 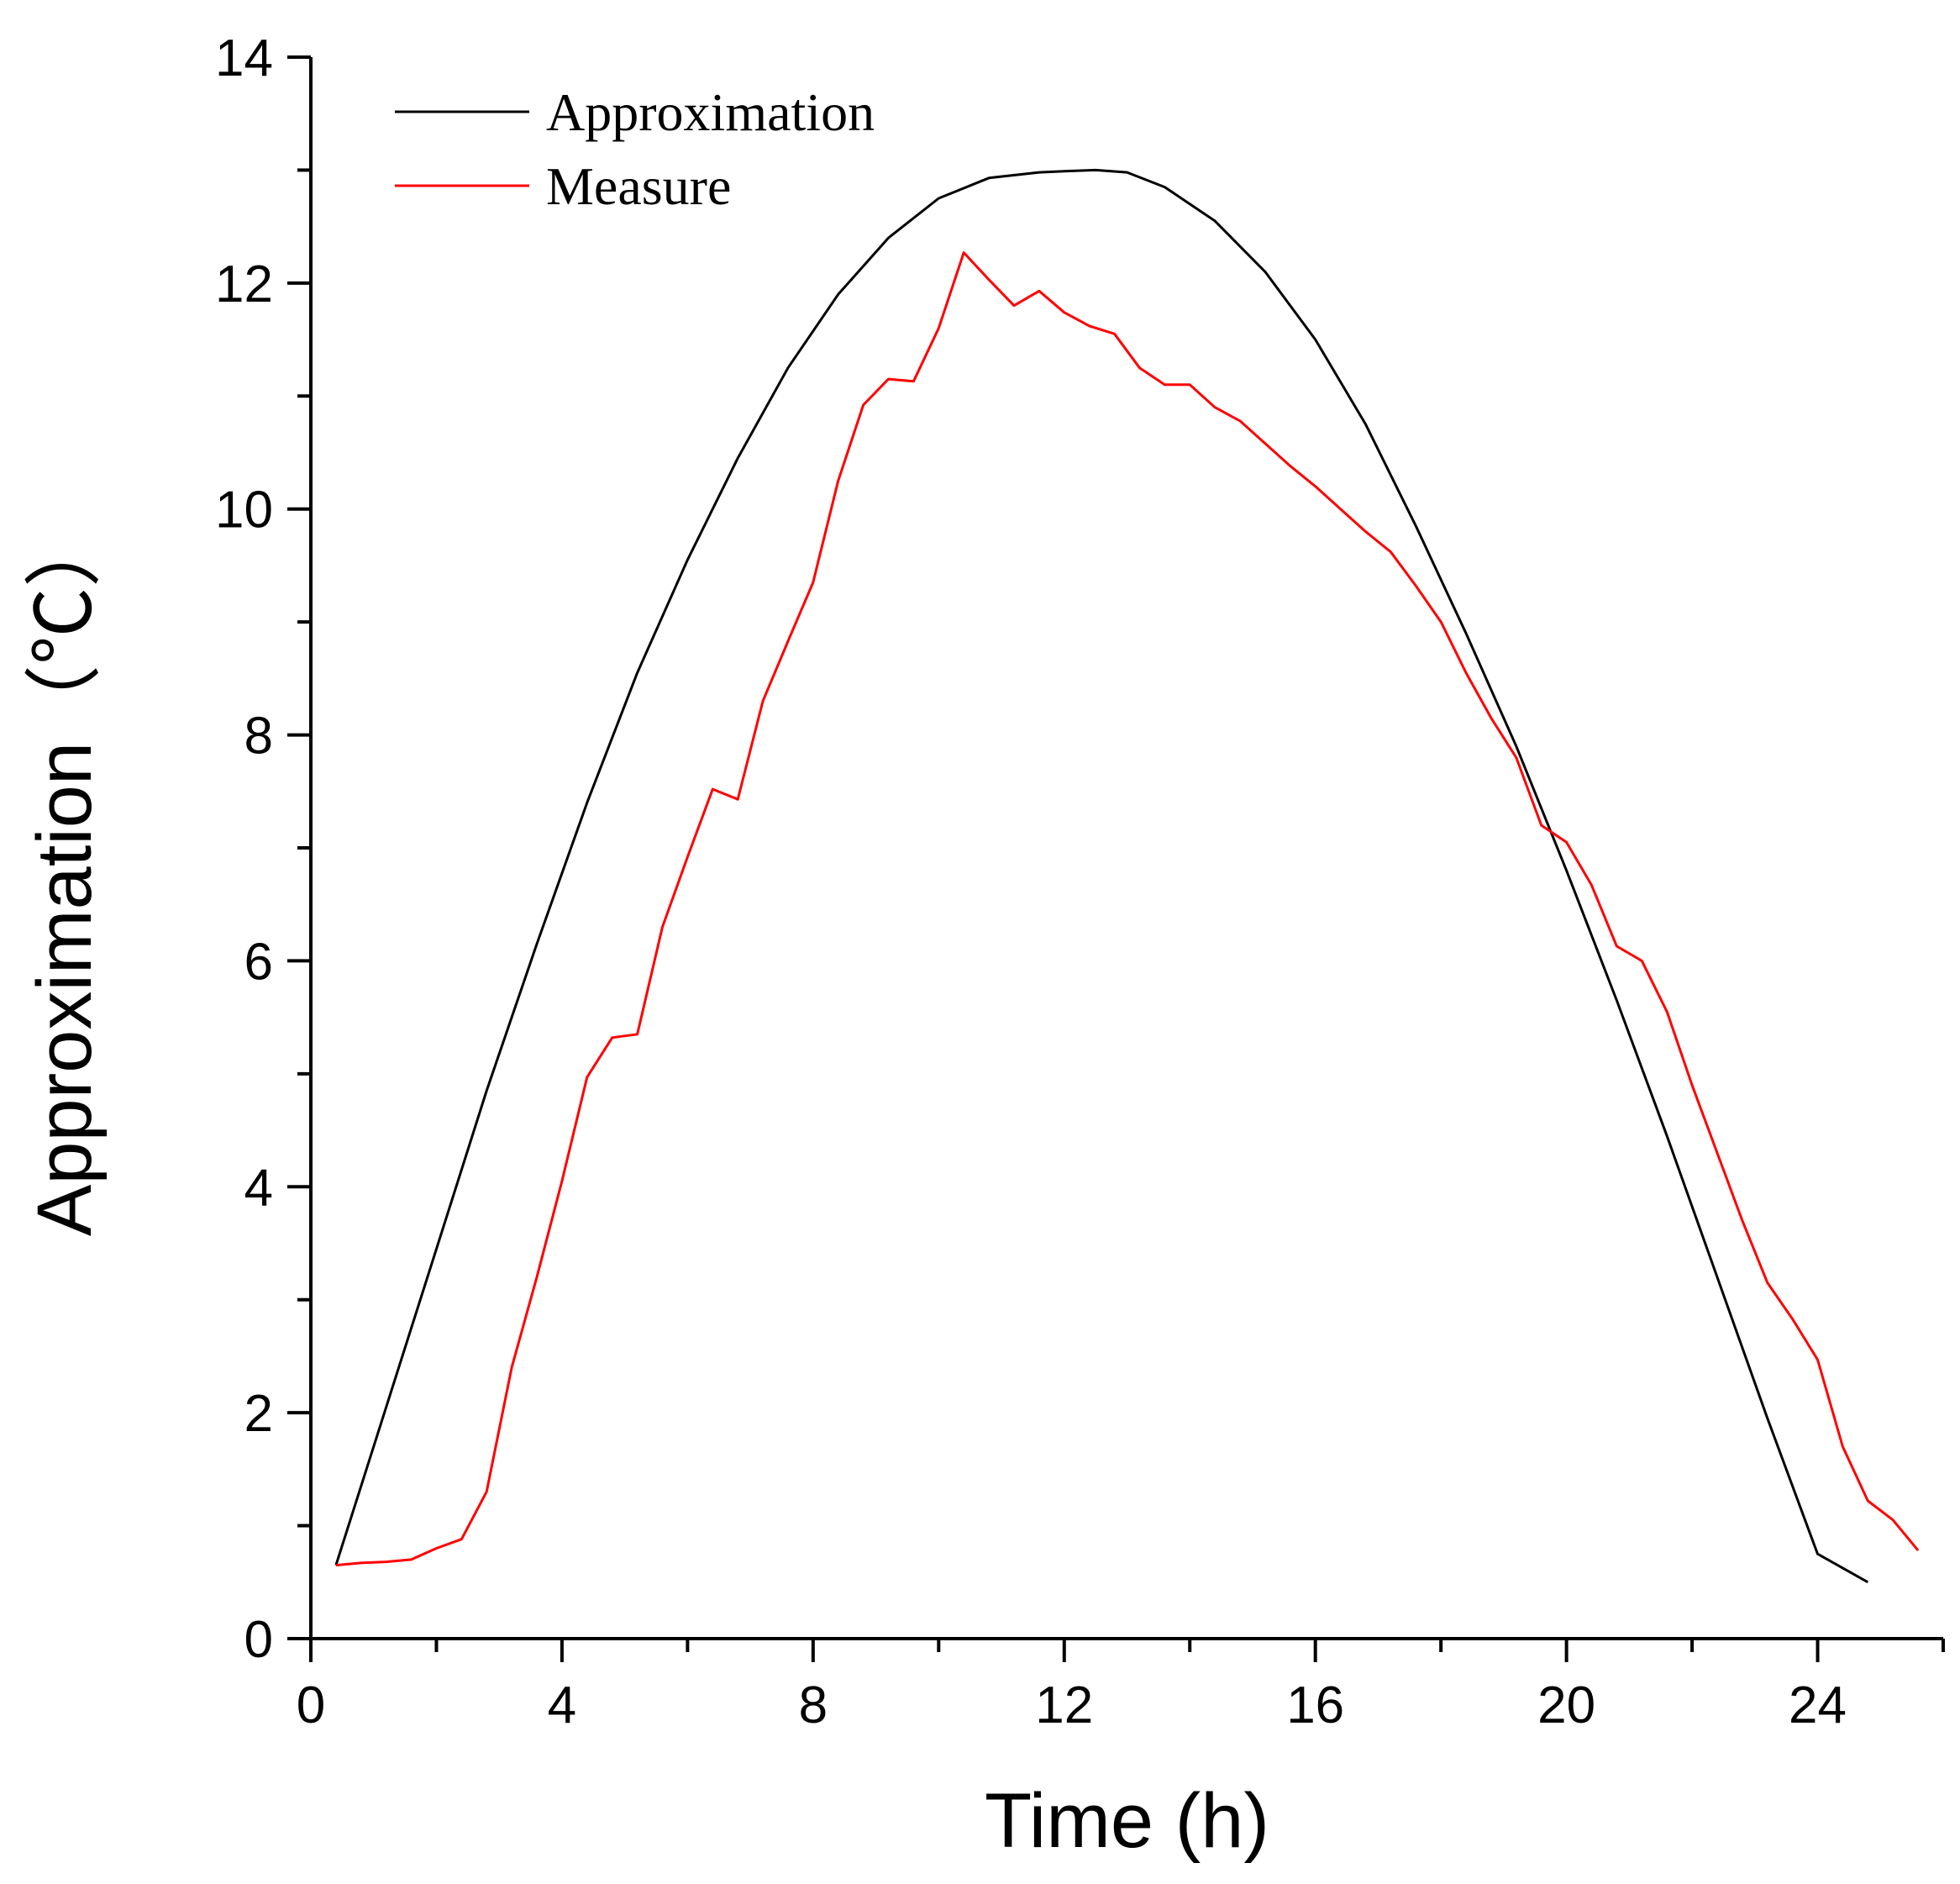 What do you see at coordinates (1121, 1686) in the screenshot?
I see `x-axis-ticks: 0 4 8 12 16 20 24` at bounding box center [1121, 1686].